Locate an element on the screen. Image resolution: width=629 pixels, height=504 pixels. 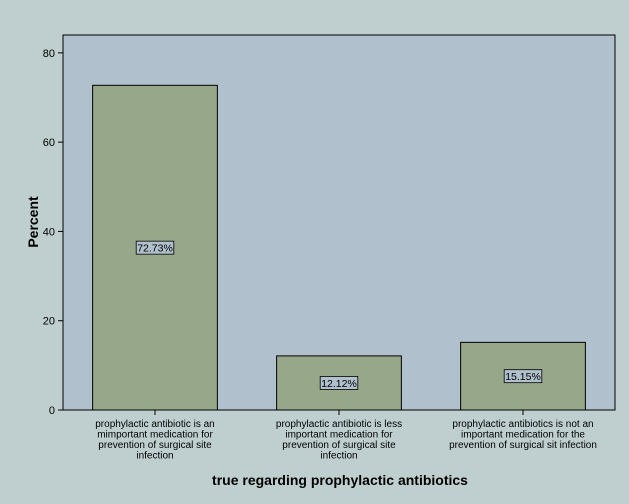
data-label: 72.73% is located at coordinates (155, 249).